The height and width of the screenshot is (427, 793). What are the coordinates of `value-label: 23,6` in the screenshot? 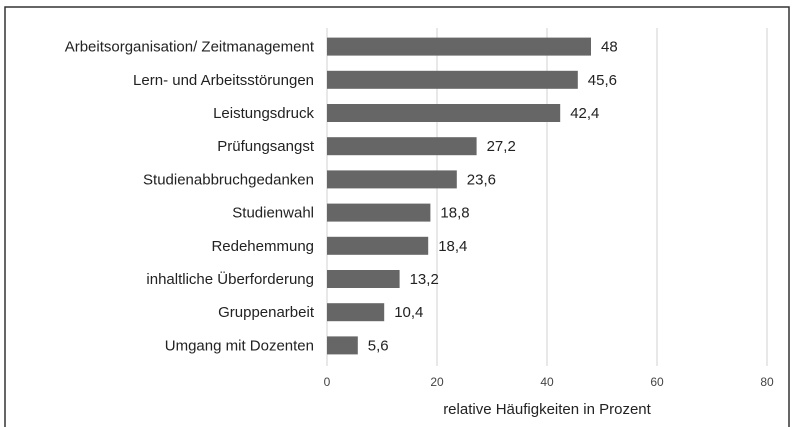 It's located at (481, 179).